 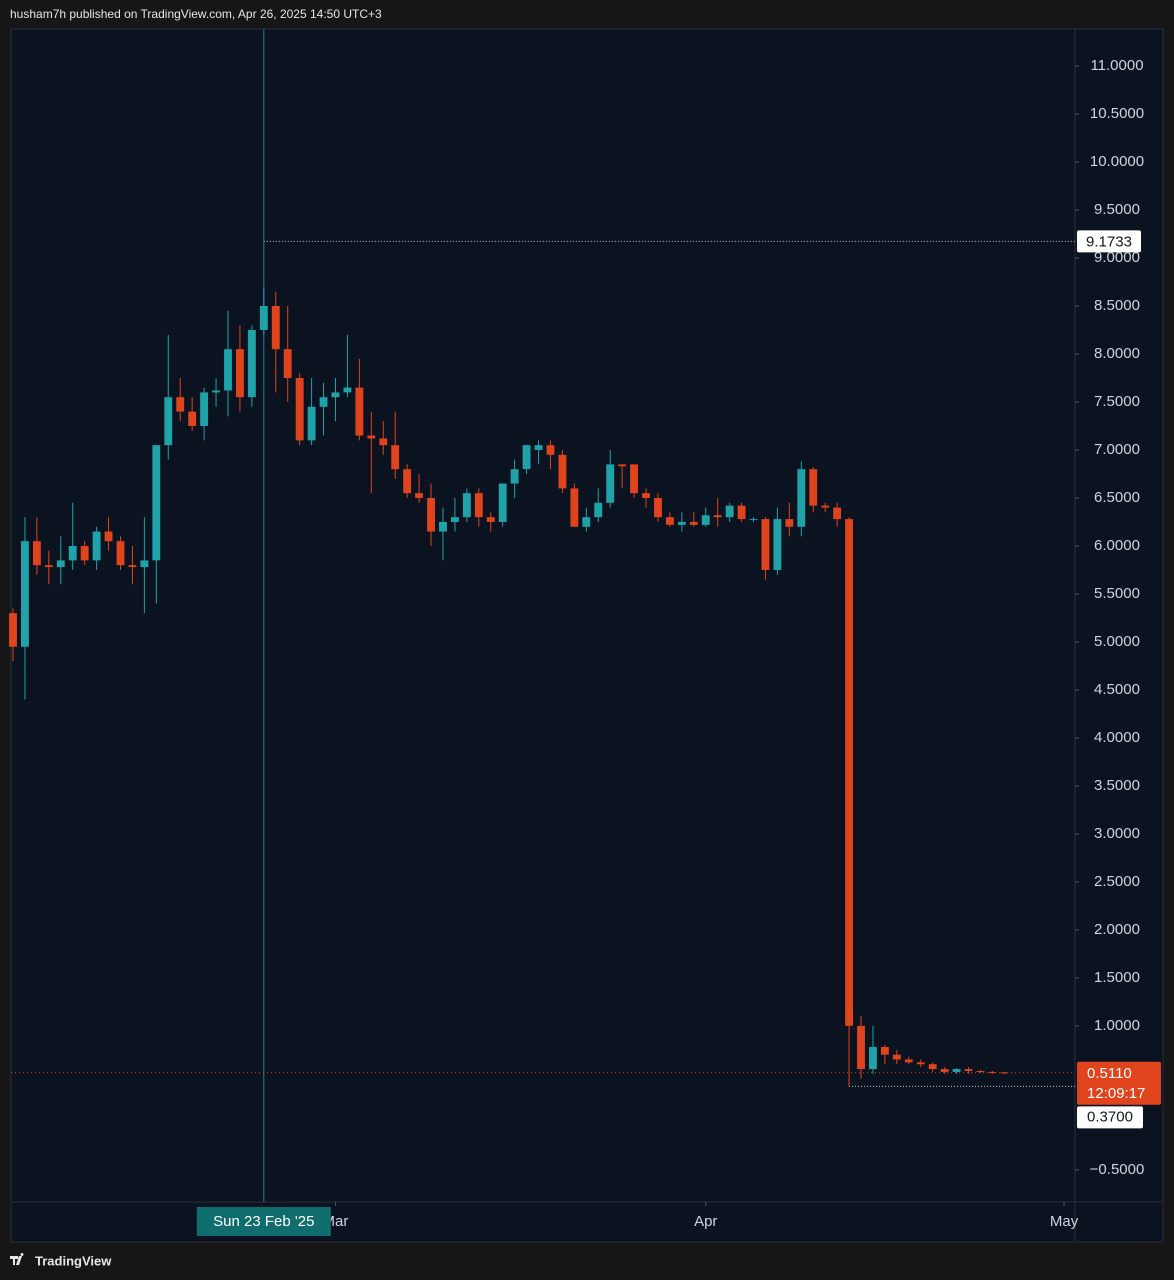 I want to click on y-tick-label: 7.5000, so click(x=1117, y=401).